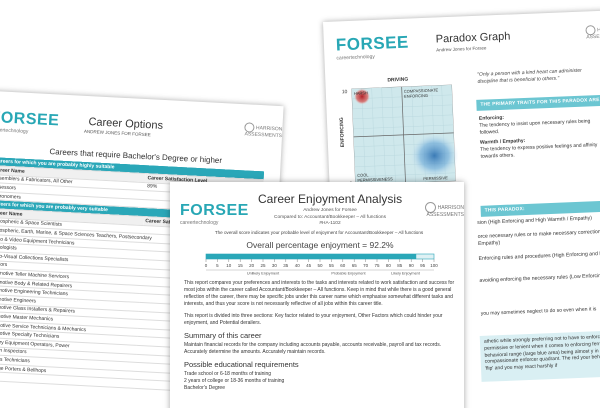  Describe the element at coordinates (400, 265) in the screenshot. I see `scale-tick-label: 85` at that location.